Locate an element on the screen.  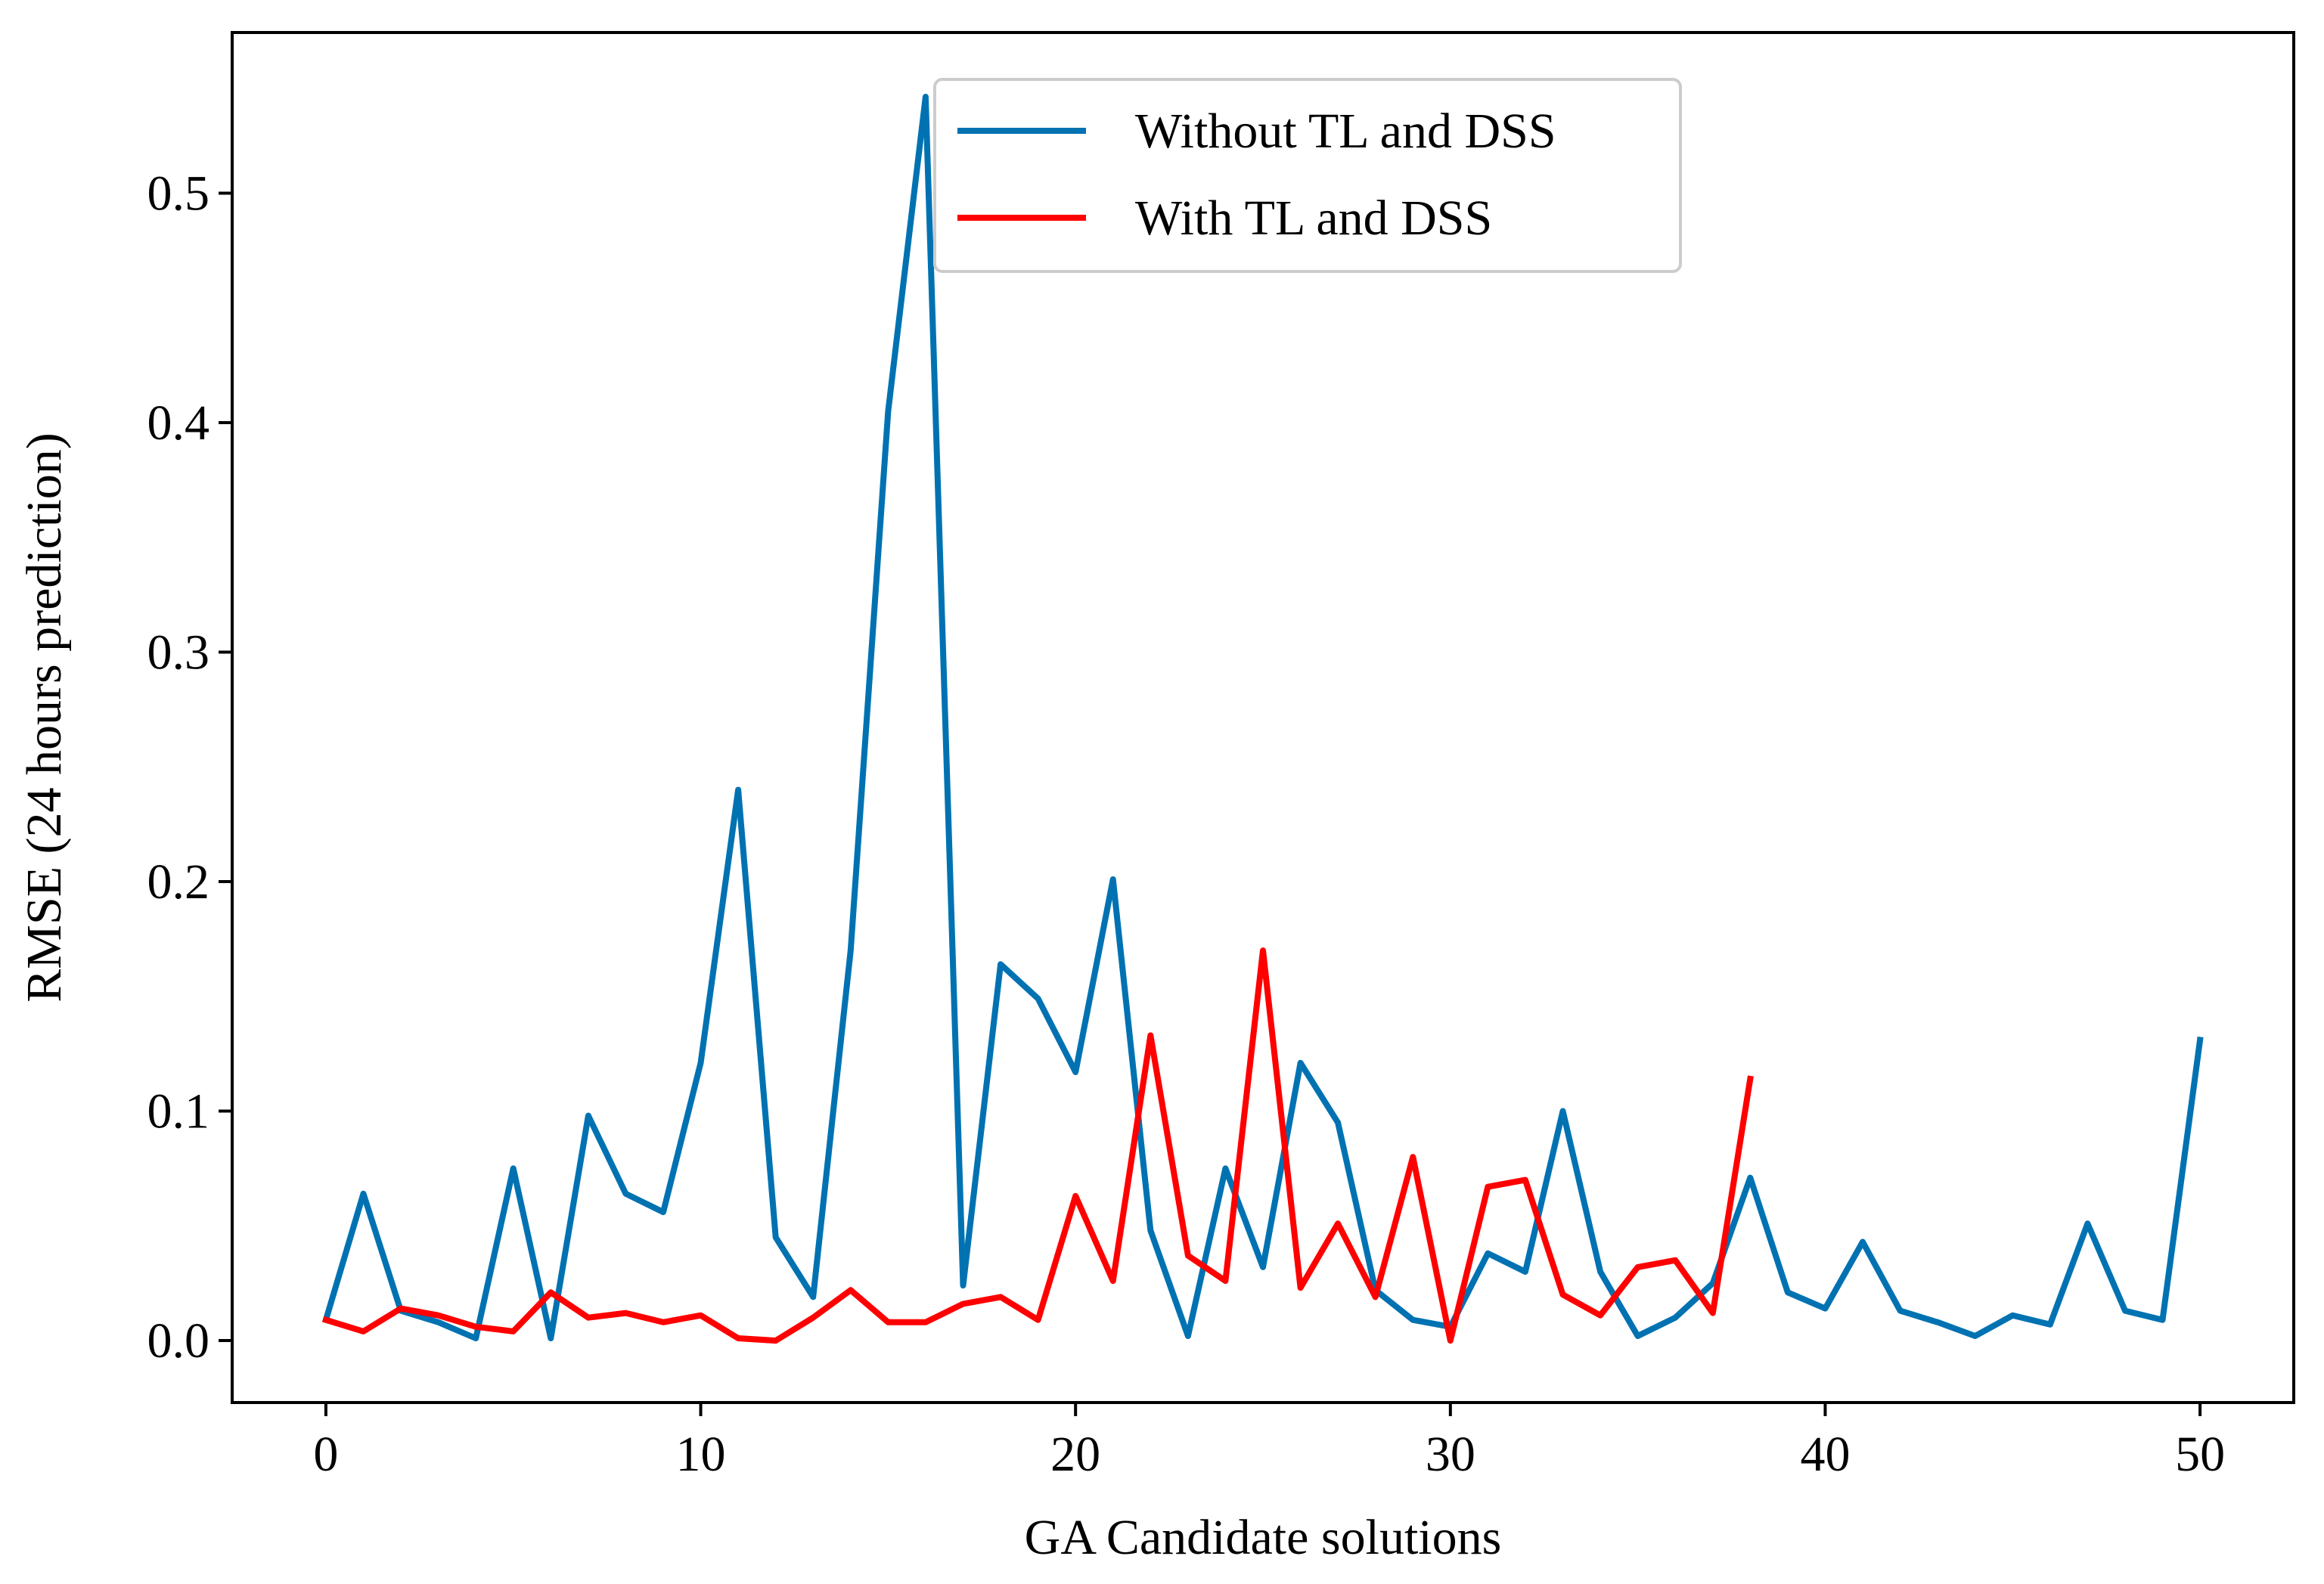
x-tick-label: 50 is located at coordinates (2200, 1454).